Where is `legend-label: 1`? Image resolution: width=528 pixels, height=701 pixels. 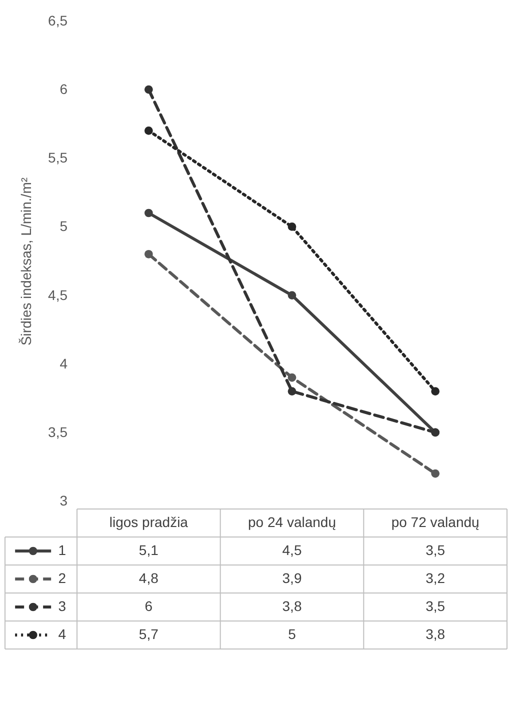 legend-label: 1 is located at coordinates (62, 550).